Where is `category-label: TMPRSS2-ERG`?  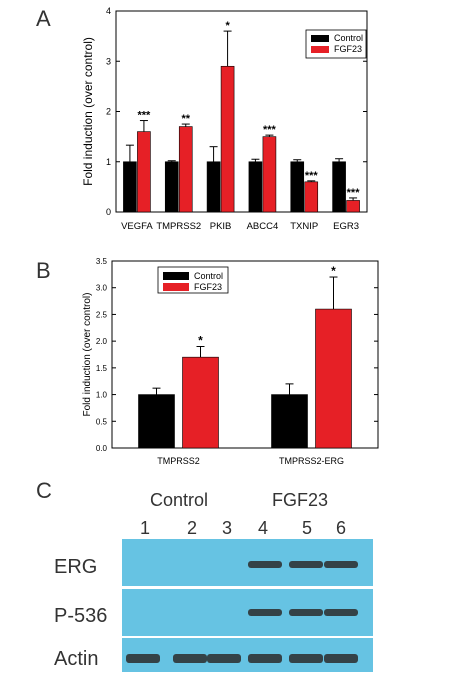 category-label: TMPRSS2-ERG is located at coordinates (311, 461).